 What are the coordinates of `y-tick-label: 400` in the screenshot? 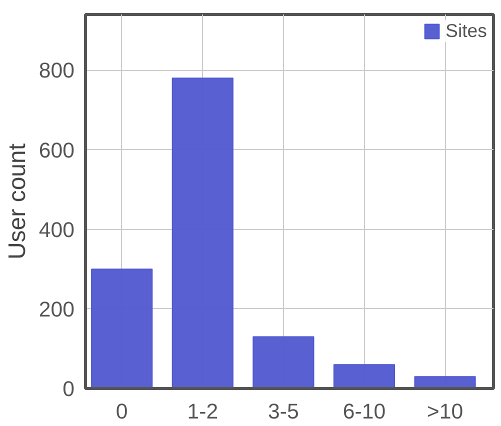 It's located at (56, 230).